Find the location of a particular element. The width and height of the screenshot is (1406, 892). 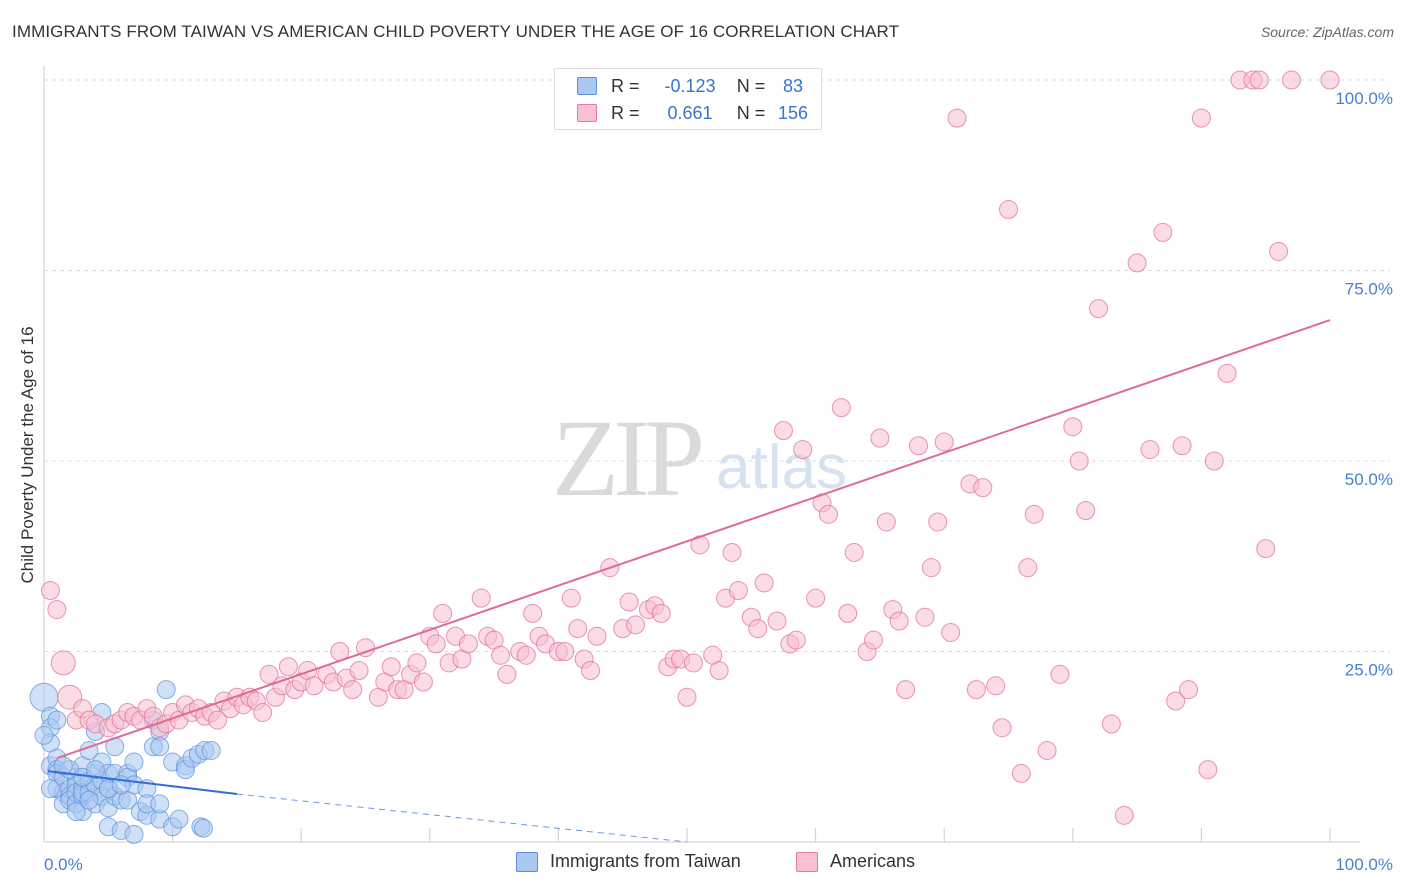

legend-label-taiwan: Immigrants from Taiwan is located at coordinates (645, 861).